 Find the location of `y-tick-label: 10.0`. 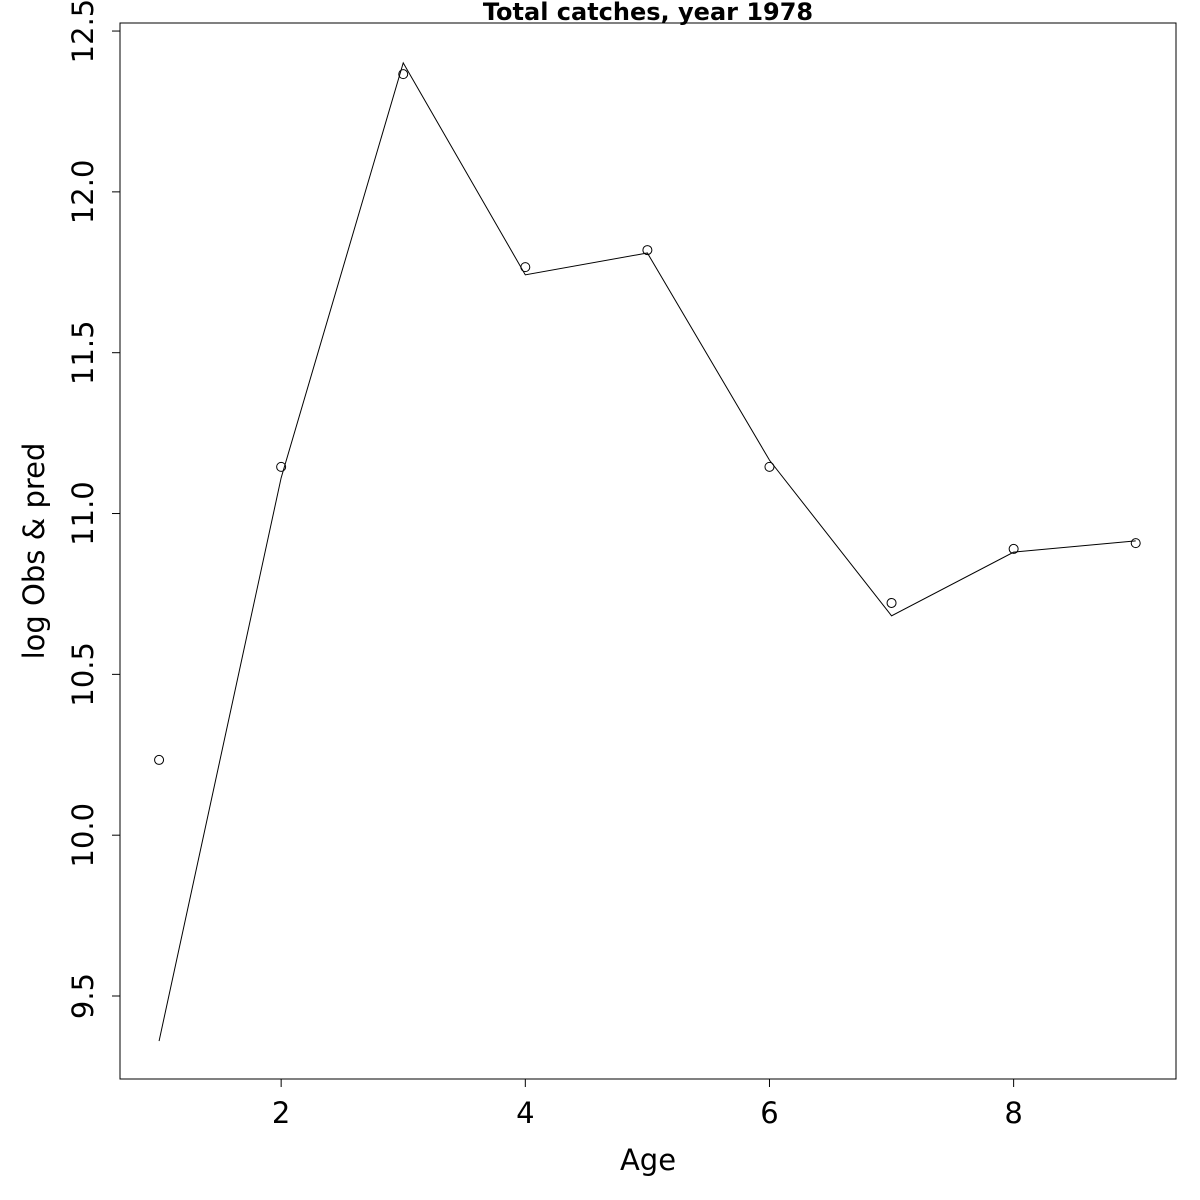

y-tick-label: 10.0 is located at coordinates (83, 835).